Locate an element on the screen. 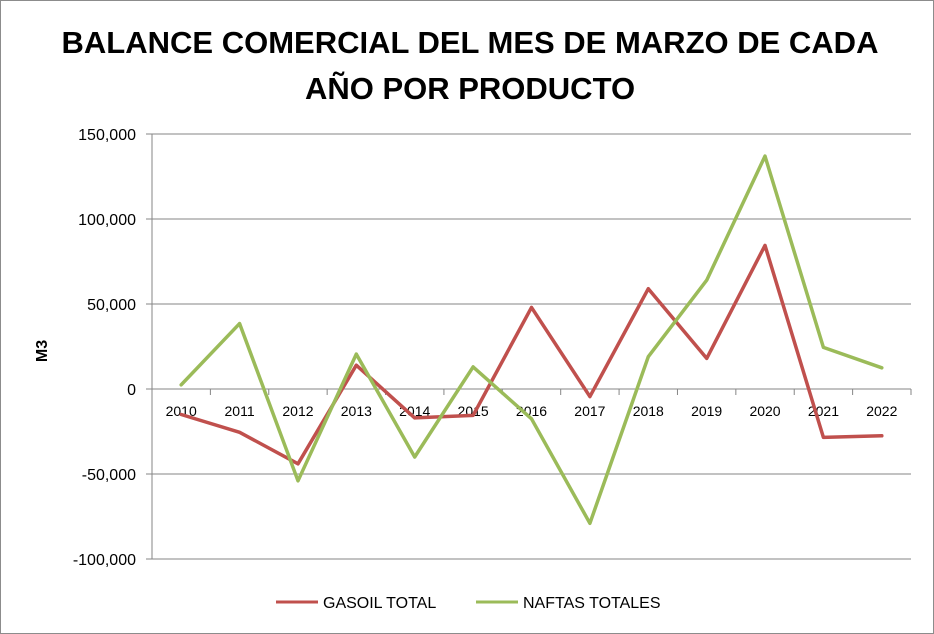 The image size is (934, 634). legend-label-gasoil: GASOIL TOTAL is located at coordinates (379, 603).